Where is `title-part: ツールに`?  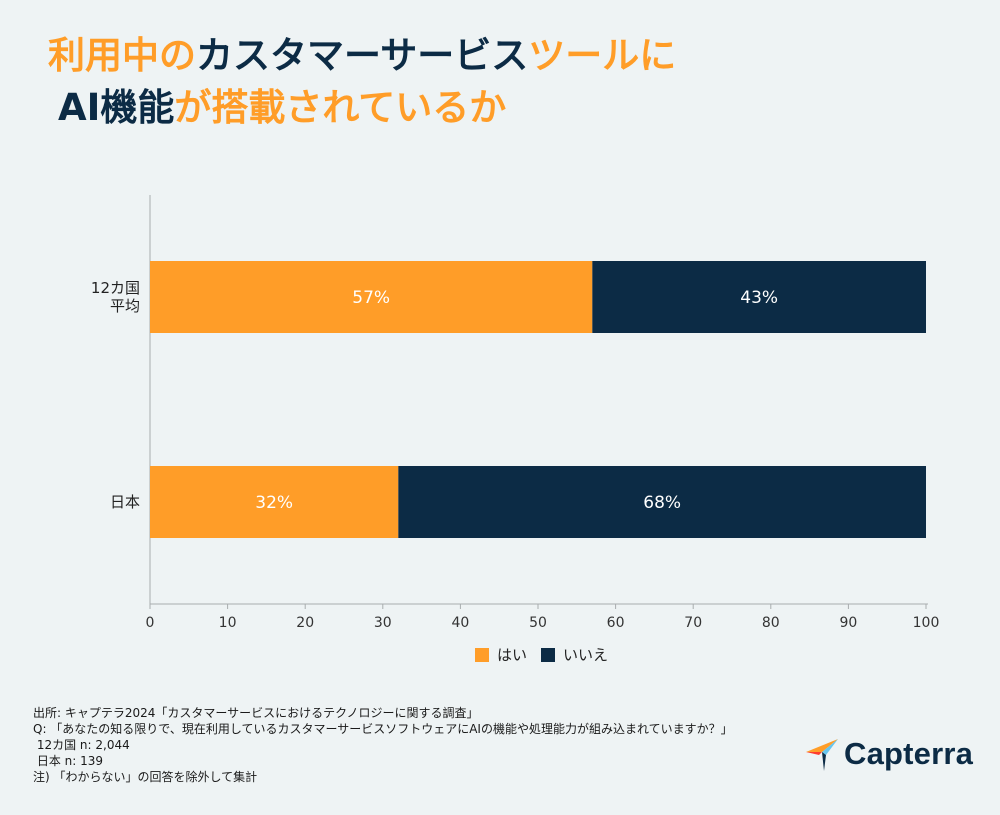
title-part: ツールに is located at coordinates (602, 55).